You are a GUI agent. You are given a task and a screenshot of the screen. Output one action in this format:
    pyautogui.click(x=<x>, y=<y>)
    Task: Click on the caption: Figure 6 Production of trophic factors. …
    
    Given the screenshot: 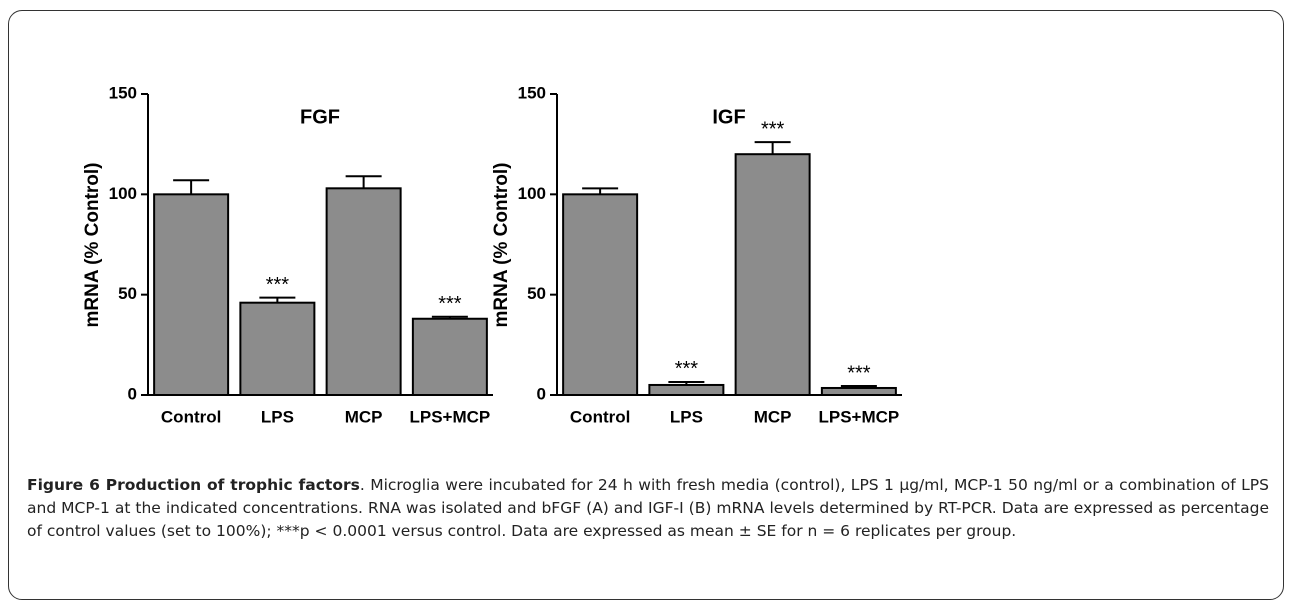 What is the action you would take?
    pyautogui.click(x=648, y=508)
    